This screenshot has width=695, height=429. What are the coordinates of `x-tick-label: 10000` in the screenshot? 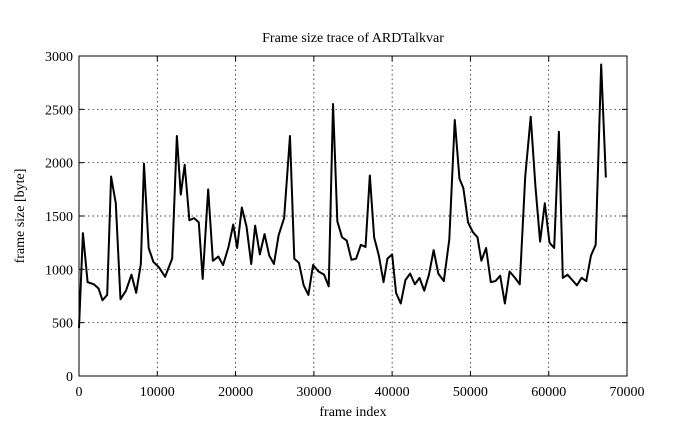 It's located at (157, 392).